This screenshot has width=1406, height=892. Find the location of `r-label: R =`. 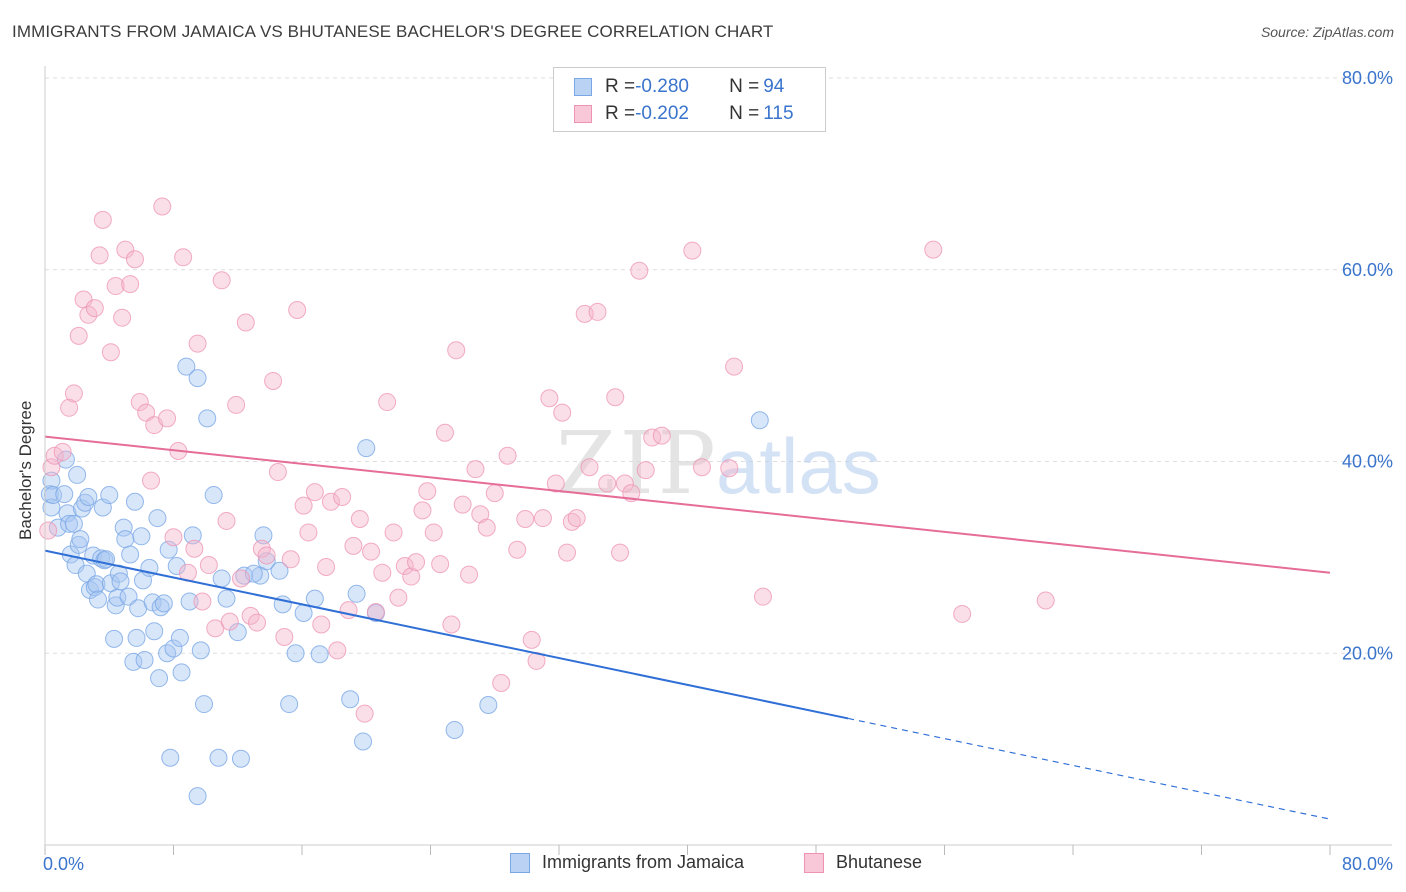

r-label: R = is located at coordinates (620, 113).